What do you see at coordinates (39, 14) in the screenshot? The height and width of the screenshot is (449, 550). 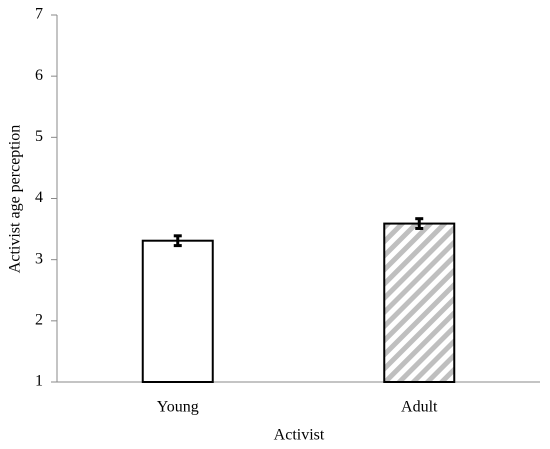 I see `y-tick-label: 7` at bounding box center [39, 14].